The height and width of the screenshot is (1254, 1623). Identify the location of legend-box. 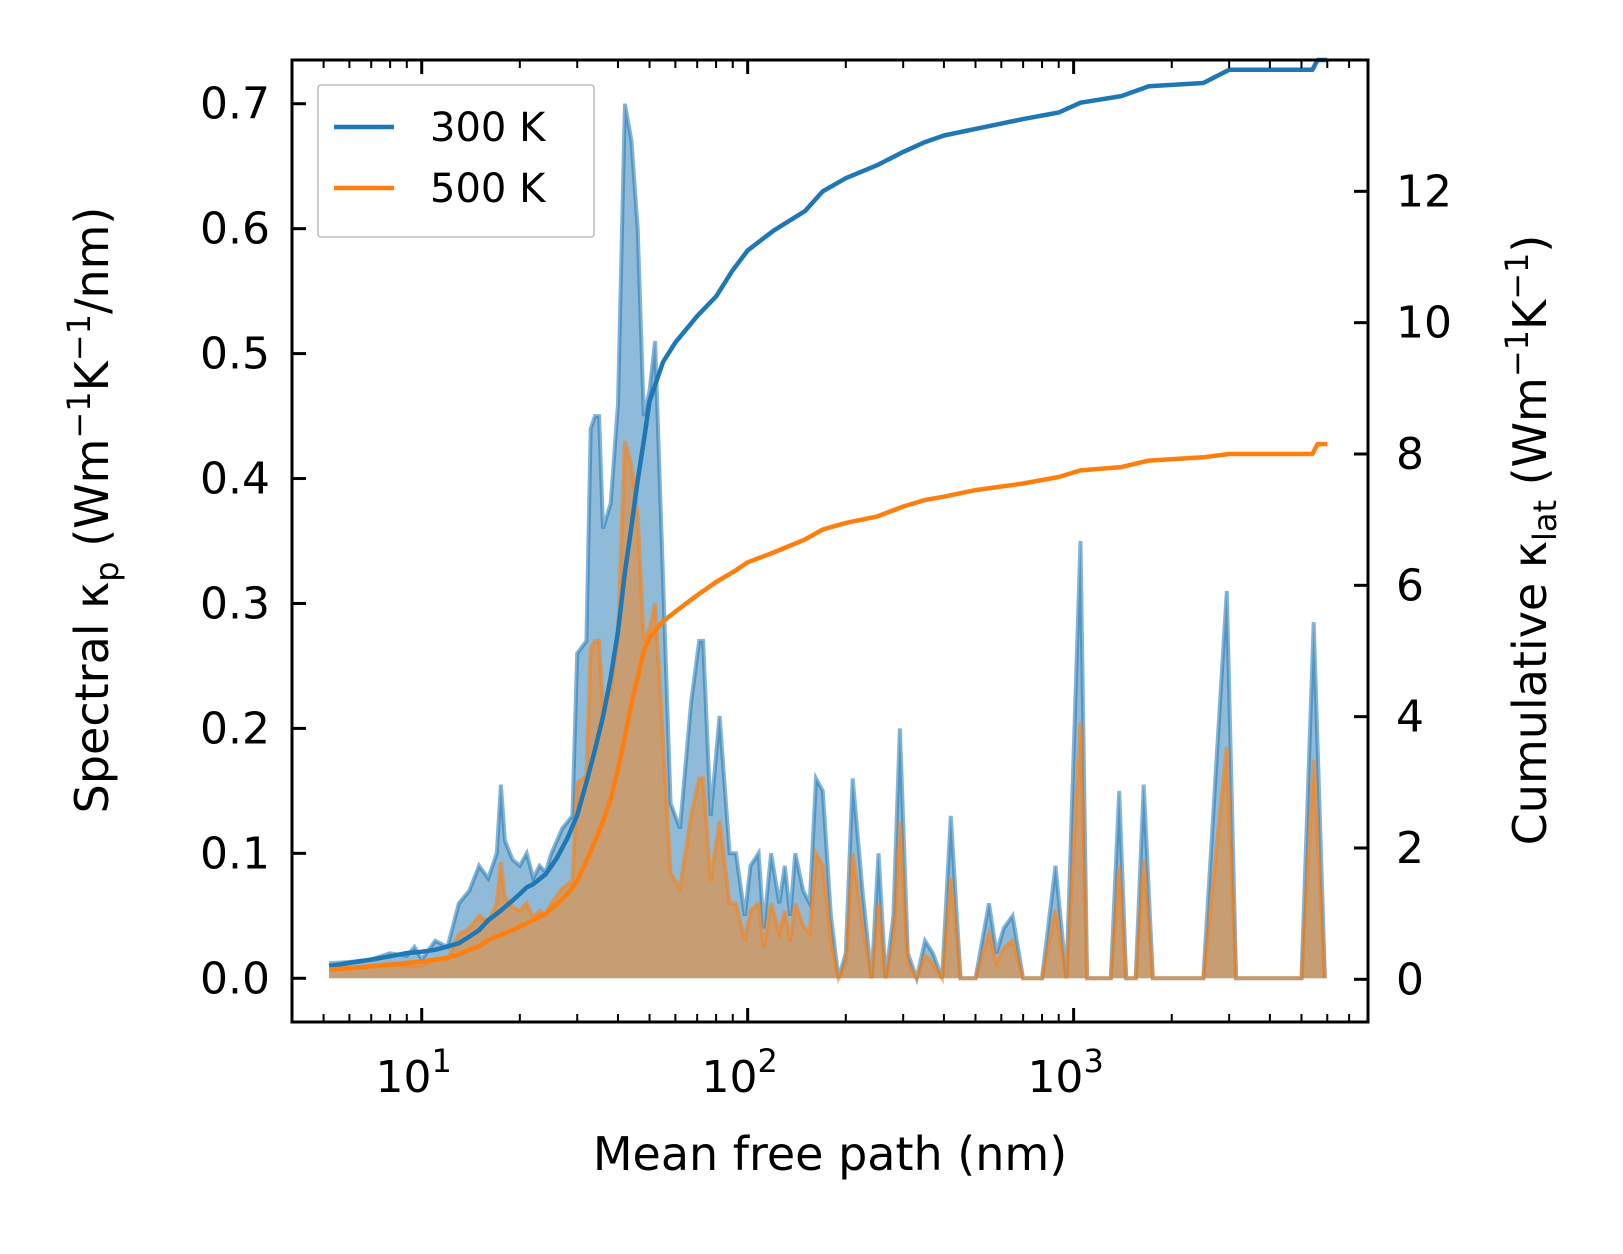
(456, 161).